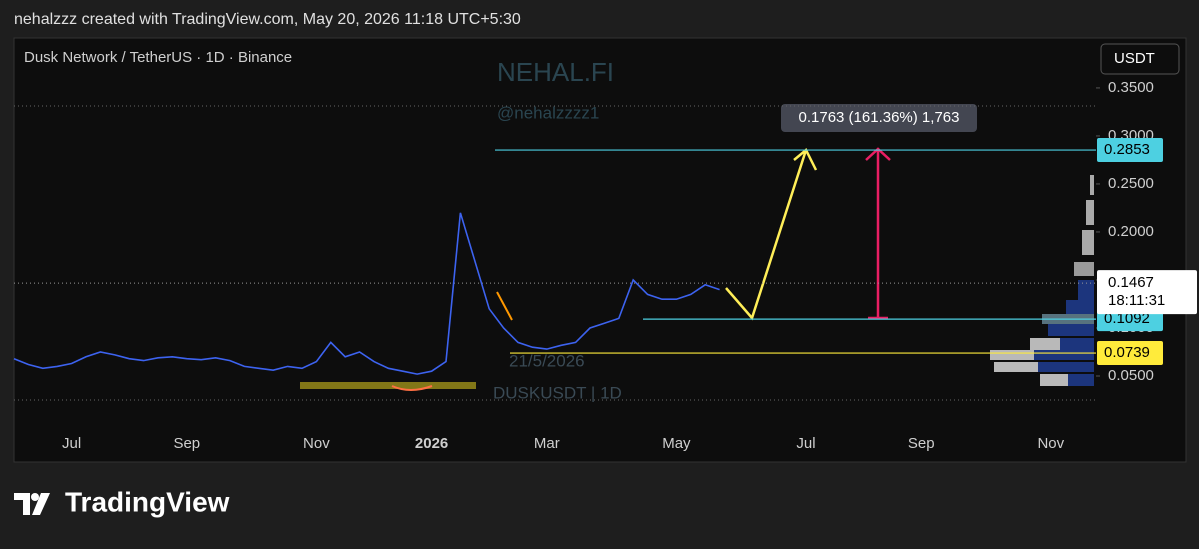  Describe the element at coordinates (547, 443) in the screenshot. I see `x-tick-label: Mar` at that location.